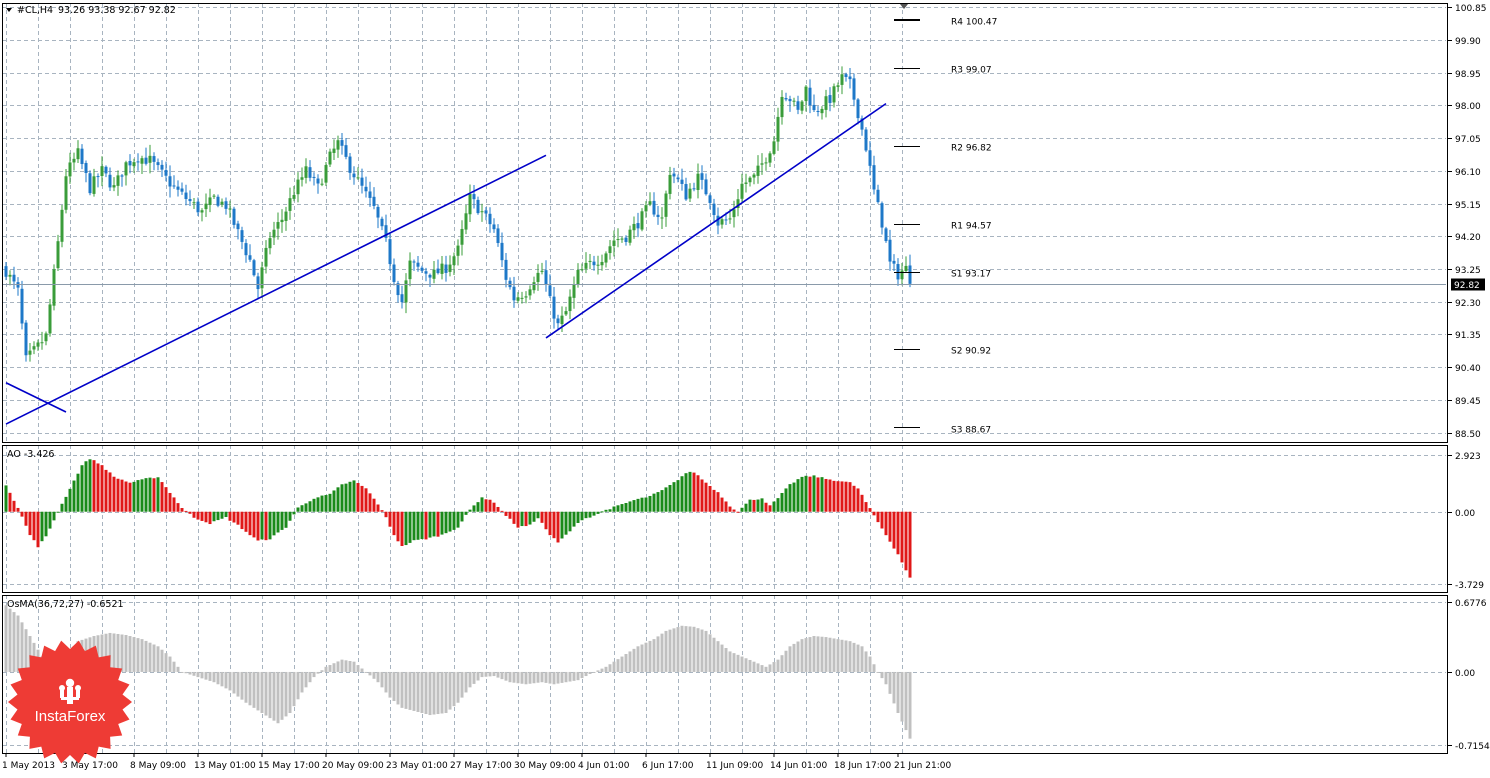 The width and height of the screenshot is (1490, 778). I want to click on dropdown-arrow-icon, so click(9, 10).